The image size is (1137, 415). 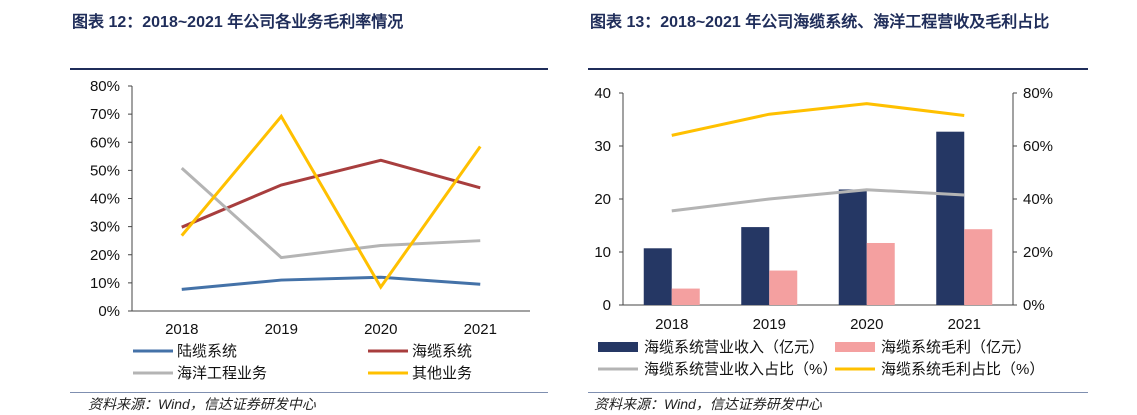 What do you see at coordinates (105, 114) in the screenshot?
I see `y-tick-label: 70%` at bounding box center [105, 114].